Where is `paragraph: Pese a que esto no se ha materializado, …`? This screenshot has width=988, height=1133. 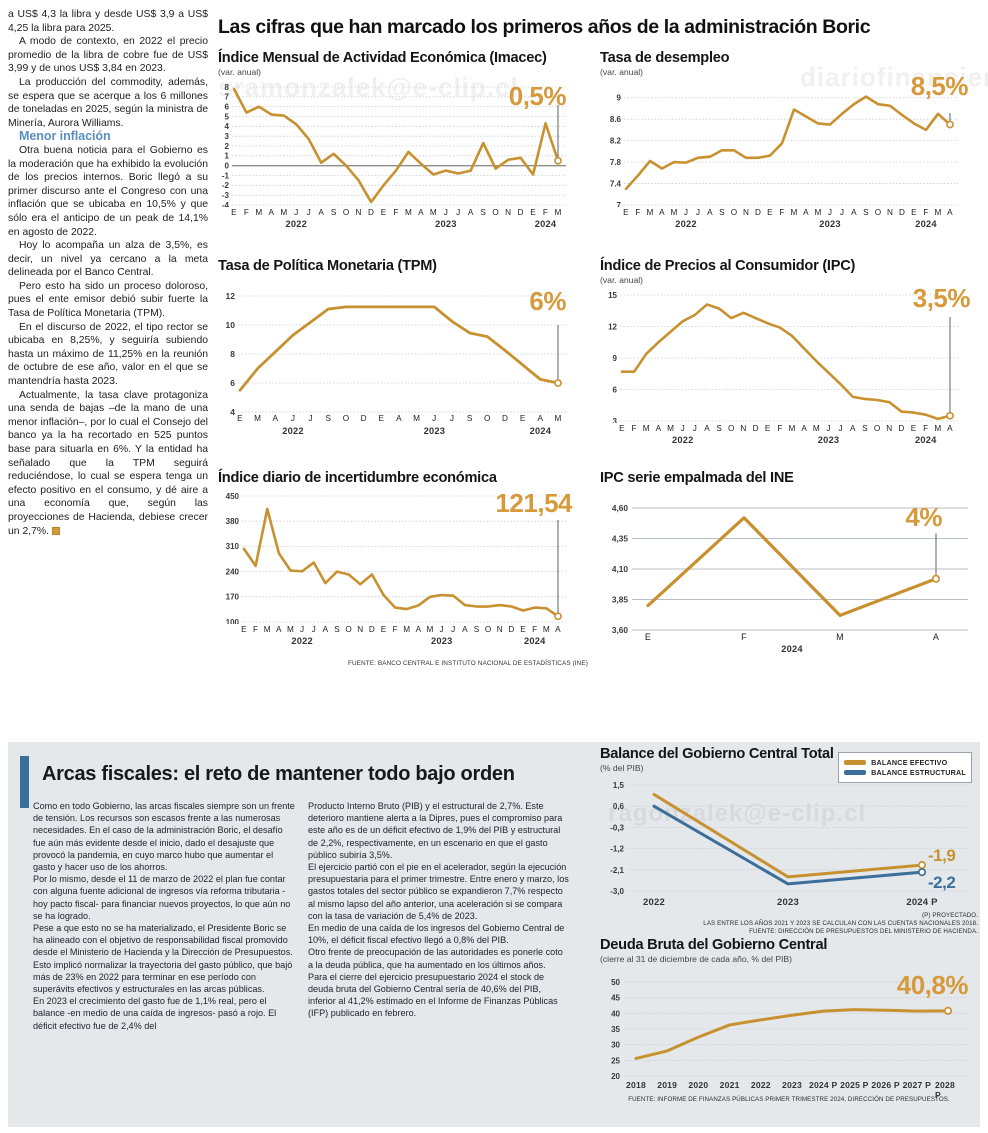 paragraph: Pese a que esto no se ha materializado, … is located at coordinates (163, 959).